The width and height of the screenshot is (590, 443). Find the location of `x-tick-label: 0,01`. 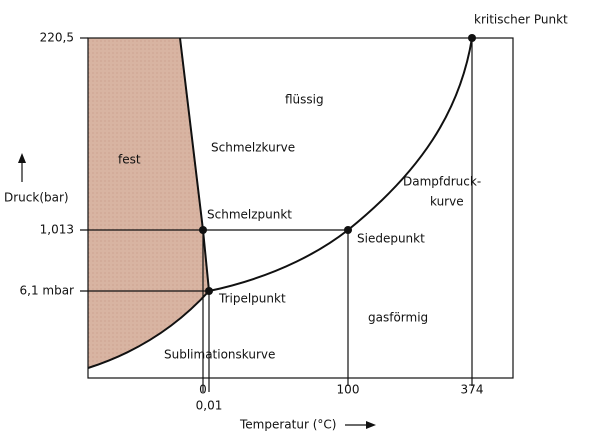

x-tick-label: 0,01 is located at coordinates (209, 406).